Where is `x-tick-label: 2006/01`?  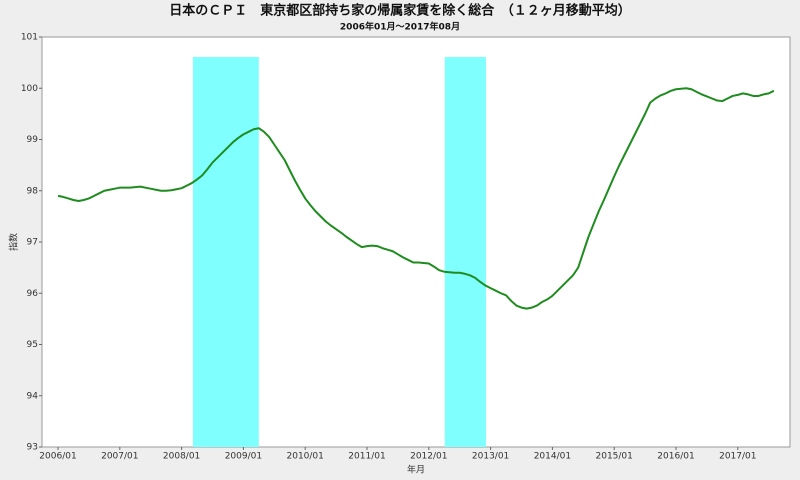
x-tick-label: 2006/01 is located at coordinates (57, 457).